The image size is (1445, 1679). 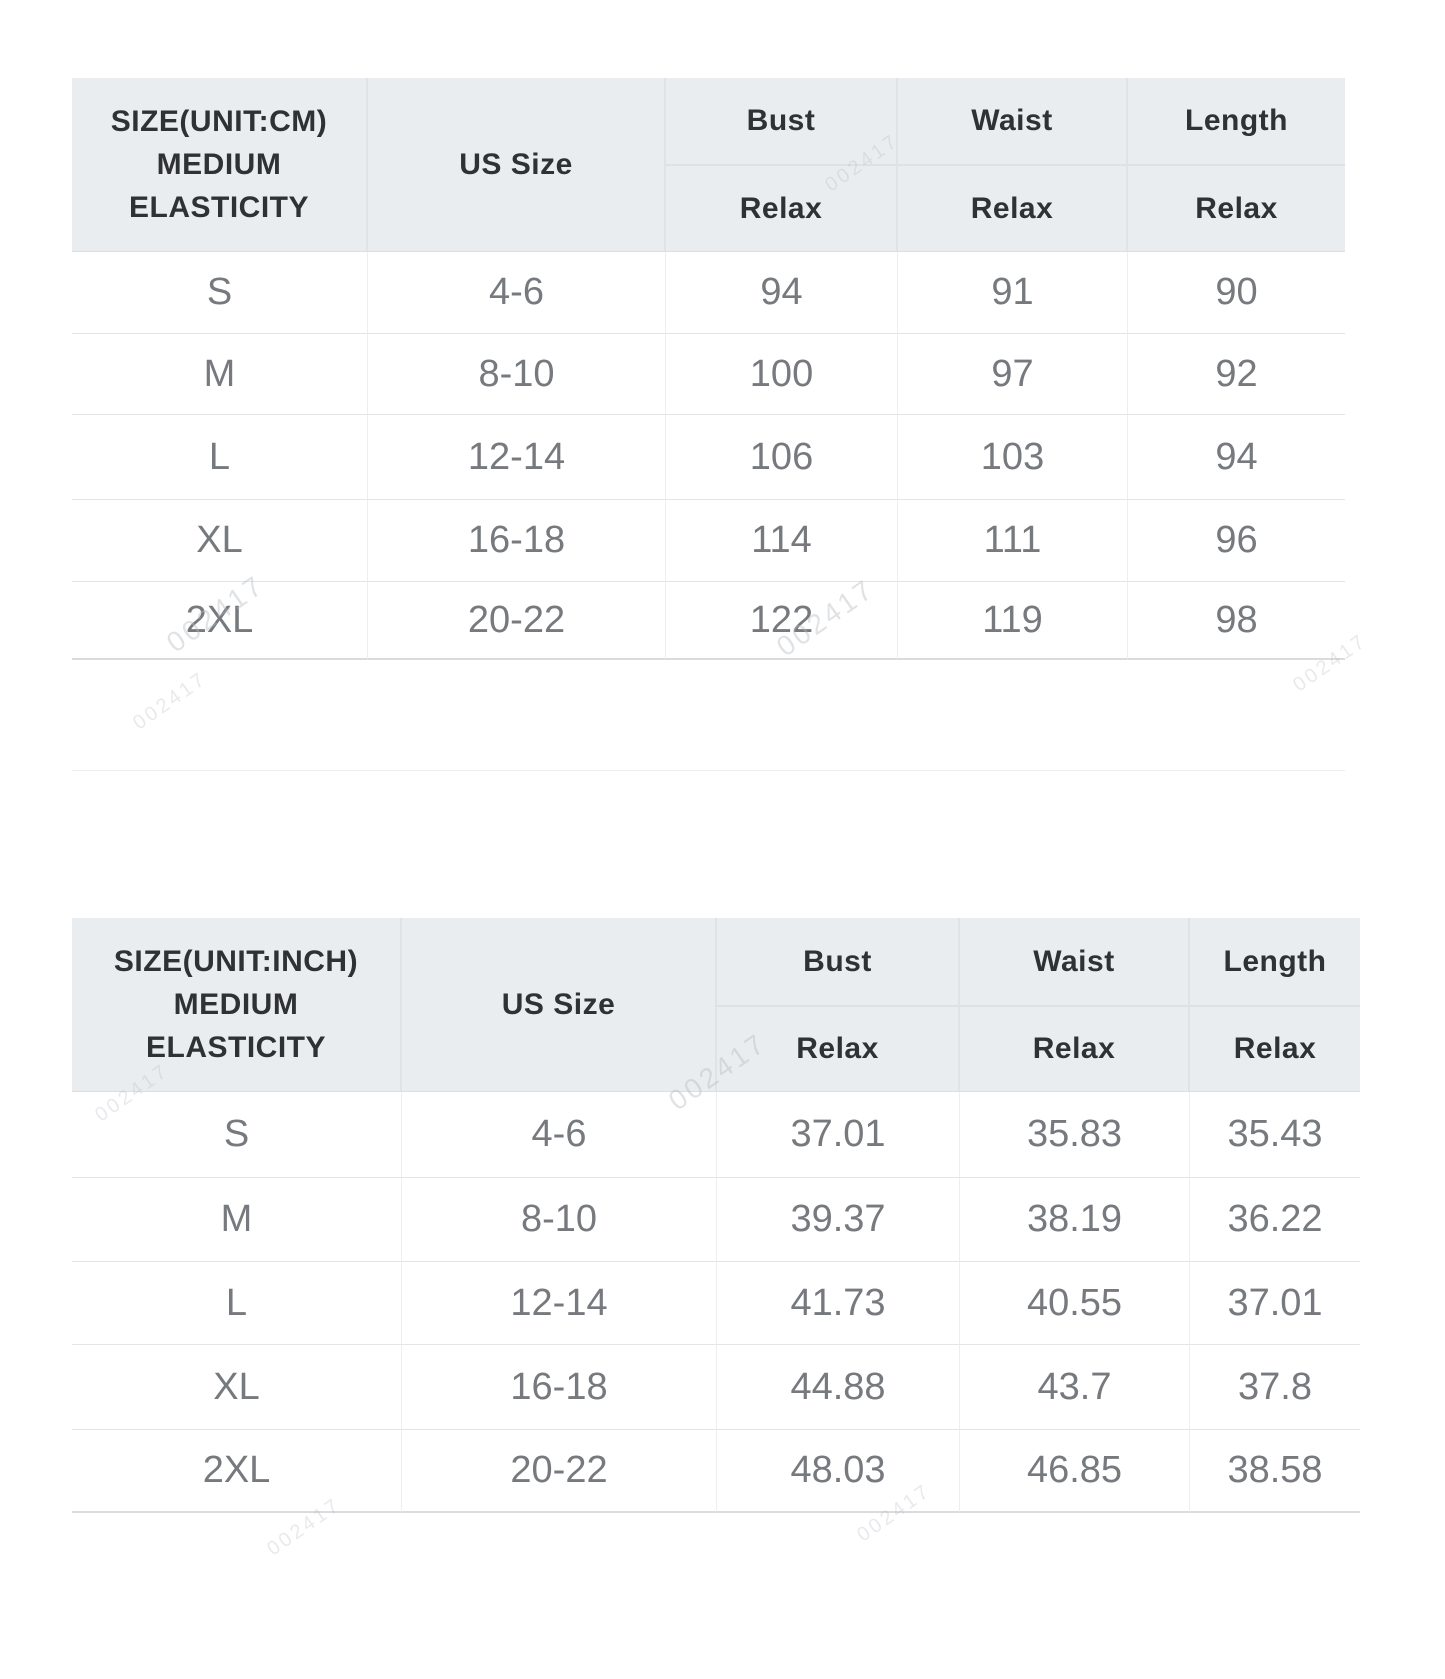 I want to click on length-value-cell: 94, so click(x=1236, y=457).